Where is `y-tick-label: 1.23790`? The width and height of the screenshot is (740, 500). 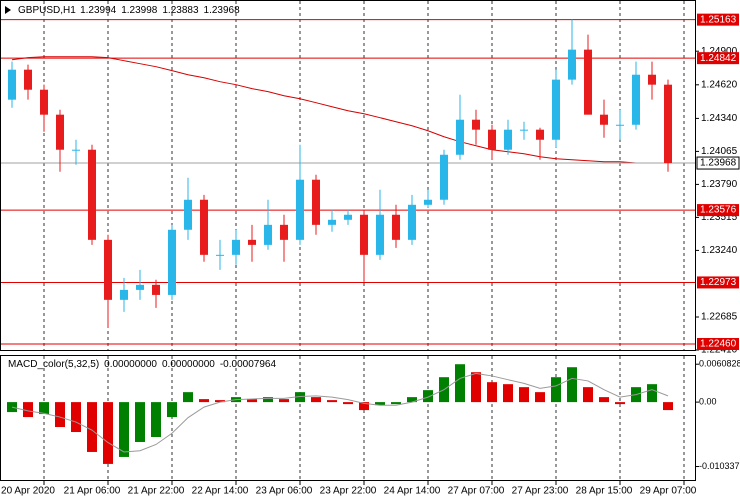 y-tick-label: 1.23790 is located at coordinates (719, 184).